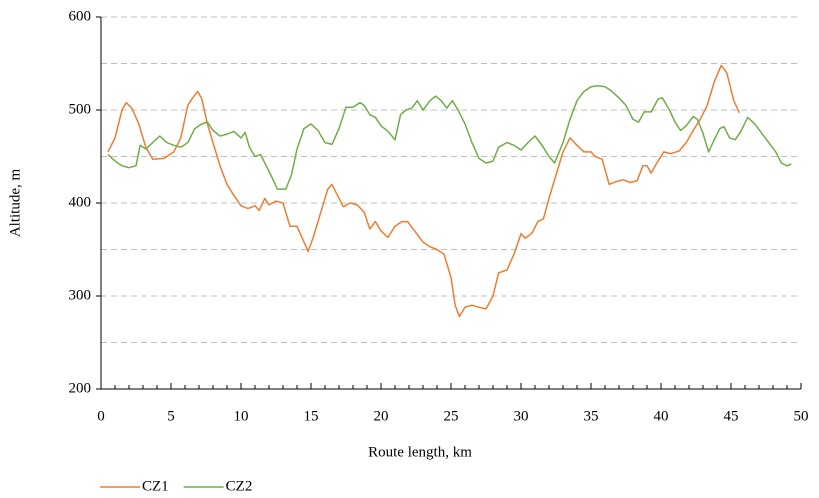  I want to click on x-axis-label: Route length, km, so click(420, 452).